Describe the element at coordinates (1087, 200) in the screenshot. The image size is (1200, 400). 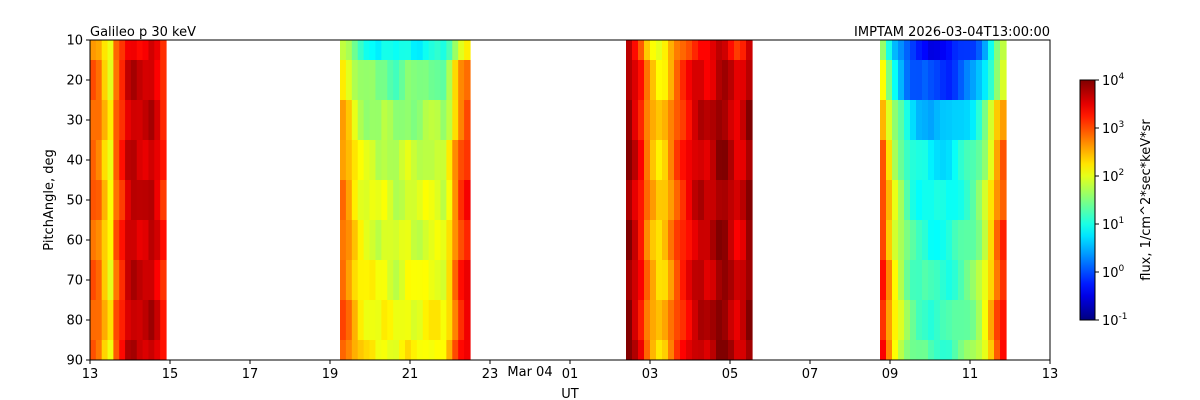
I see `colorbar` at that location.